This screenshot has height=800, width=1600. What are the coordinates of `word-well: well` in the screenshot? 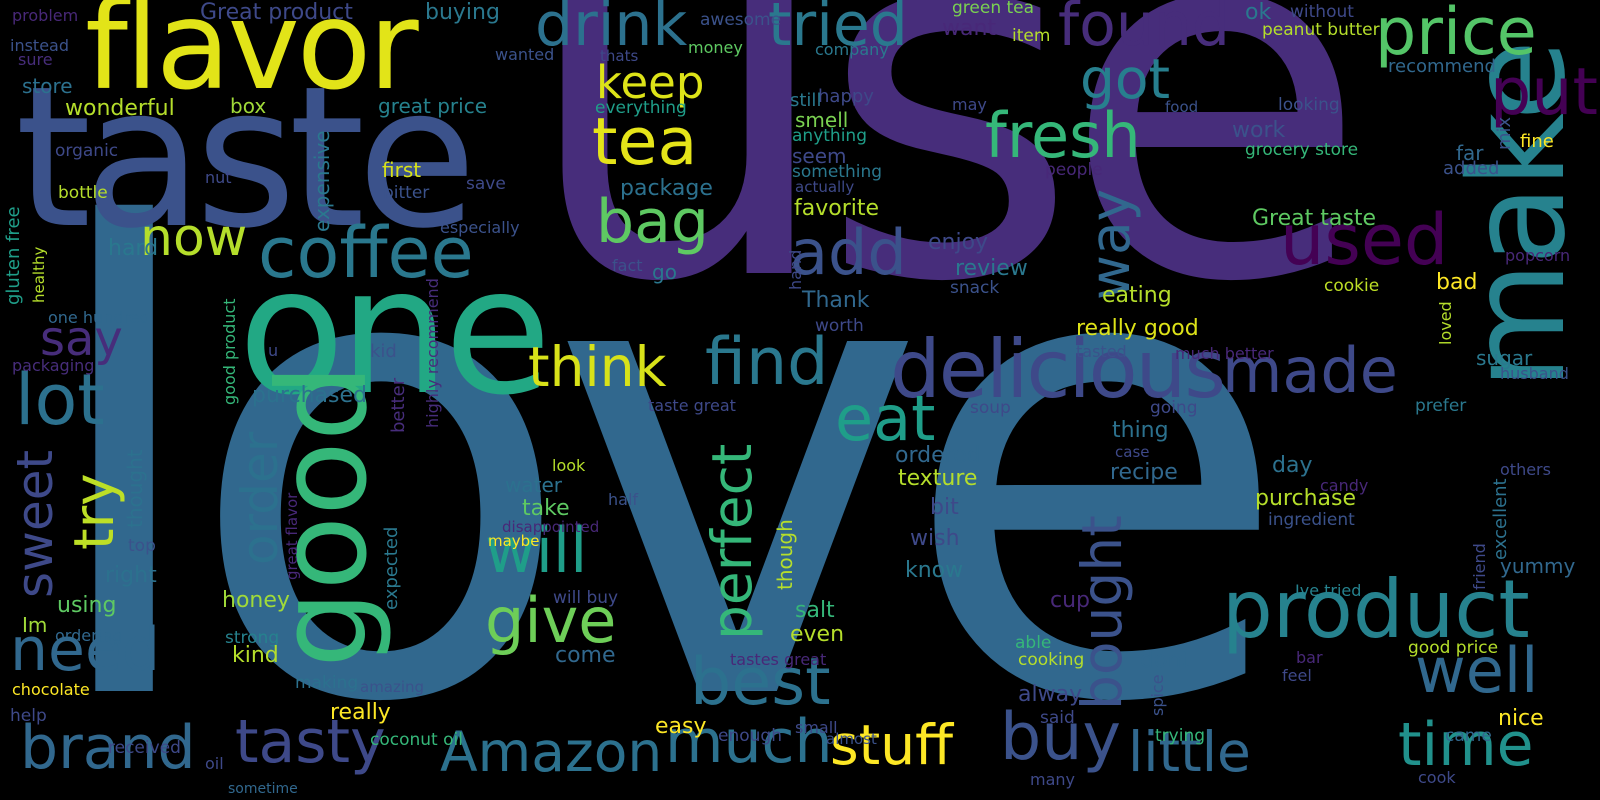 It's located at (1477, 670).